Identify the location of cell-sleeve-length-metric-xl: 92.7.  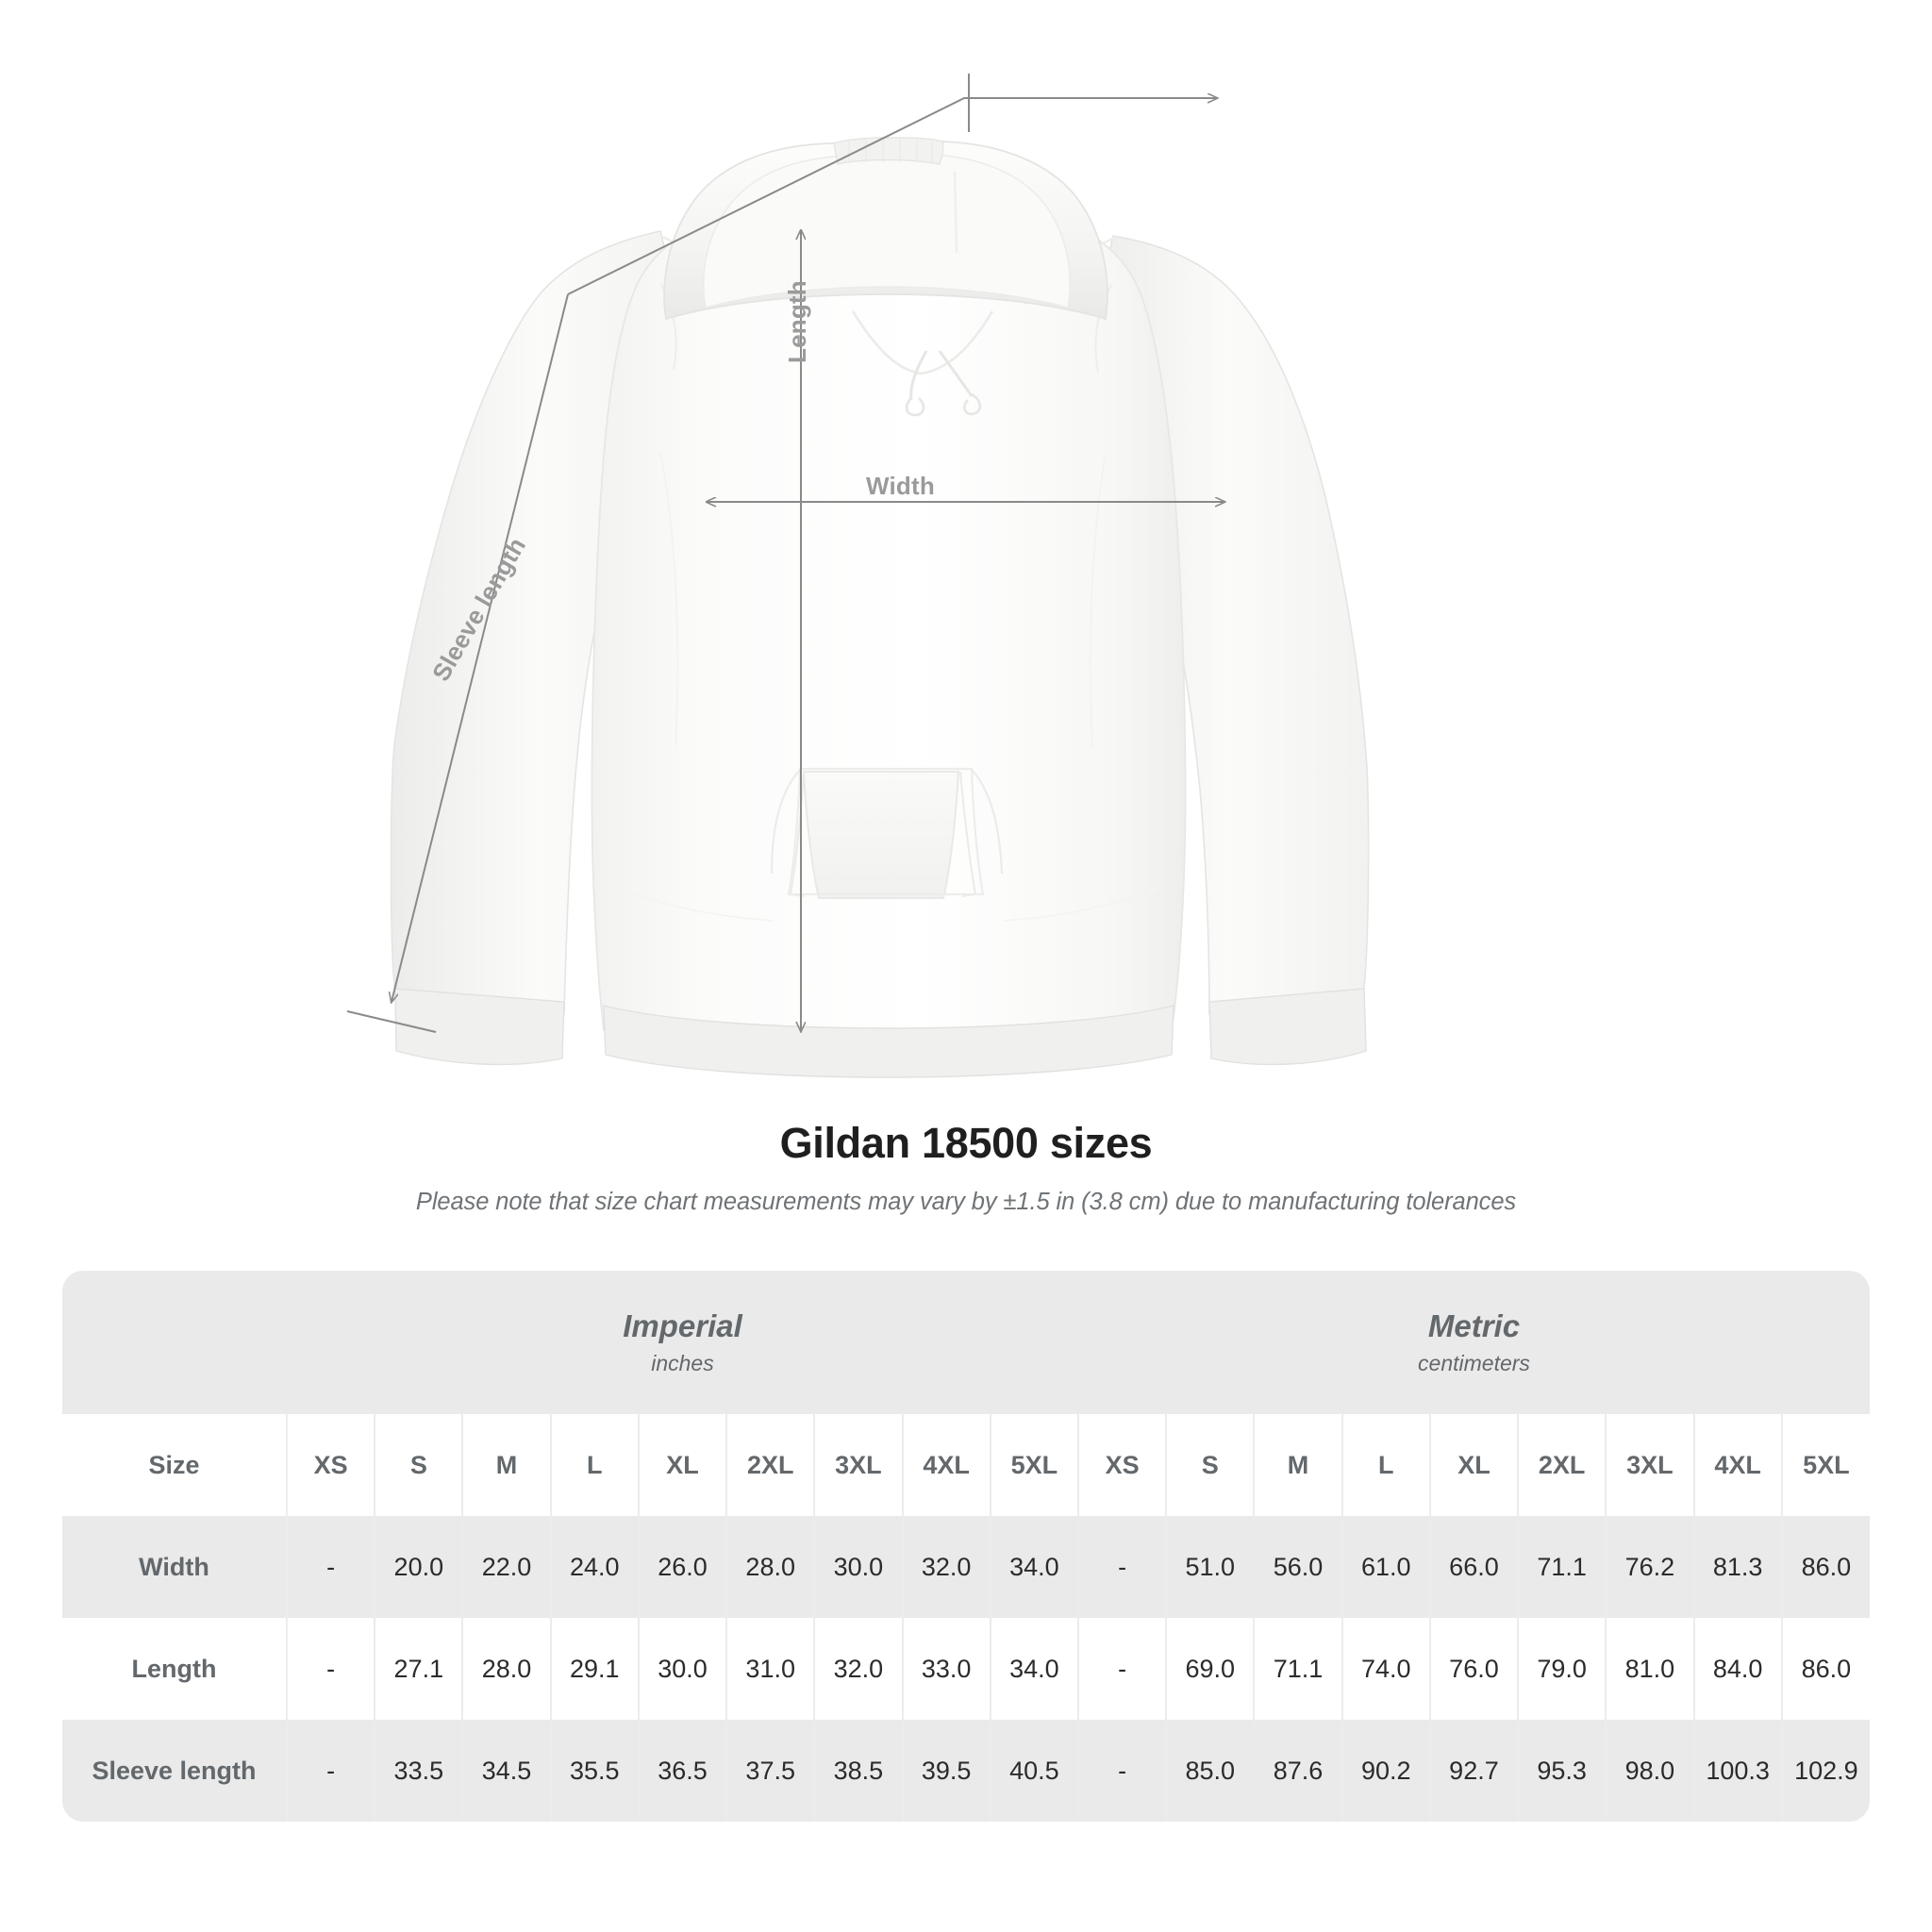
(1473, 1771).